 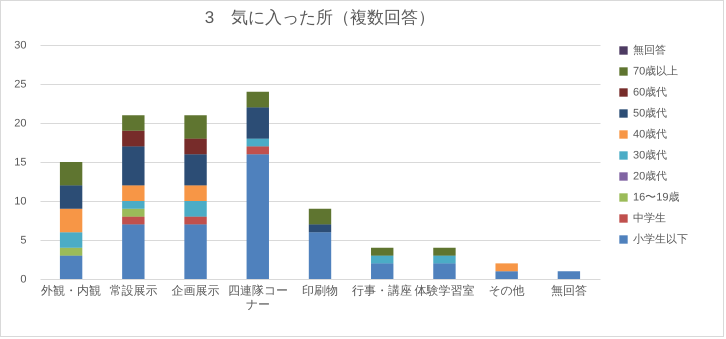 What do you see at coordinates (258, 298) in the screenshot?
I see `x-tick-label: 四連隊コーナー` at bounding box center [258, 298].